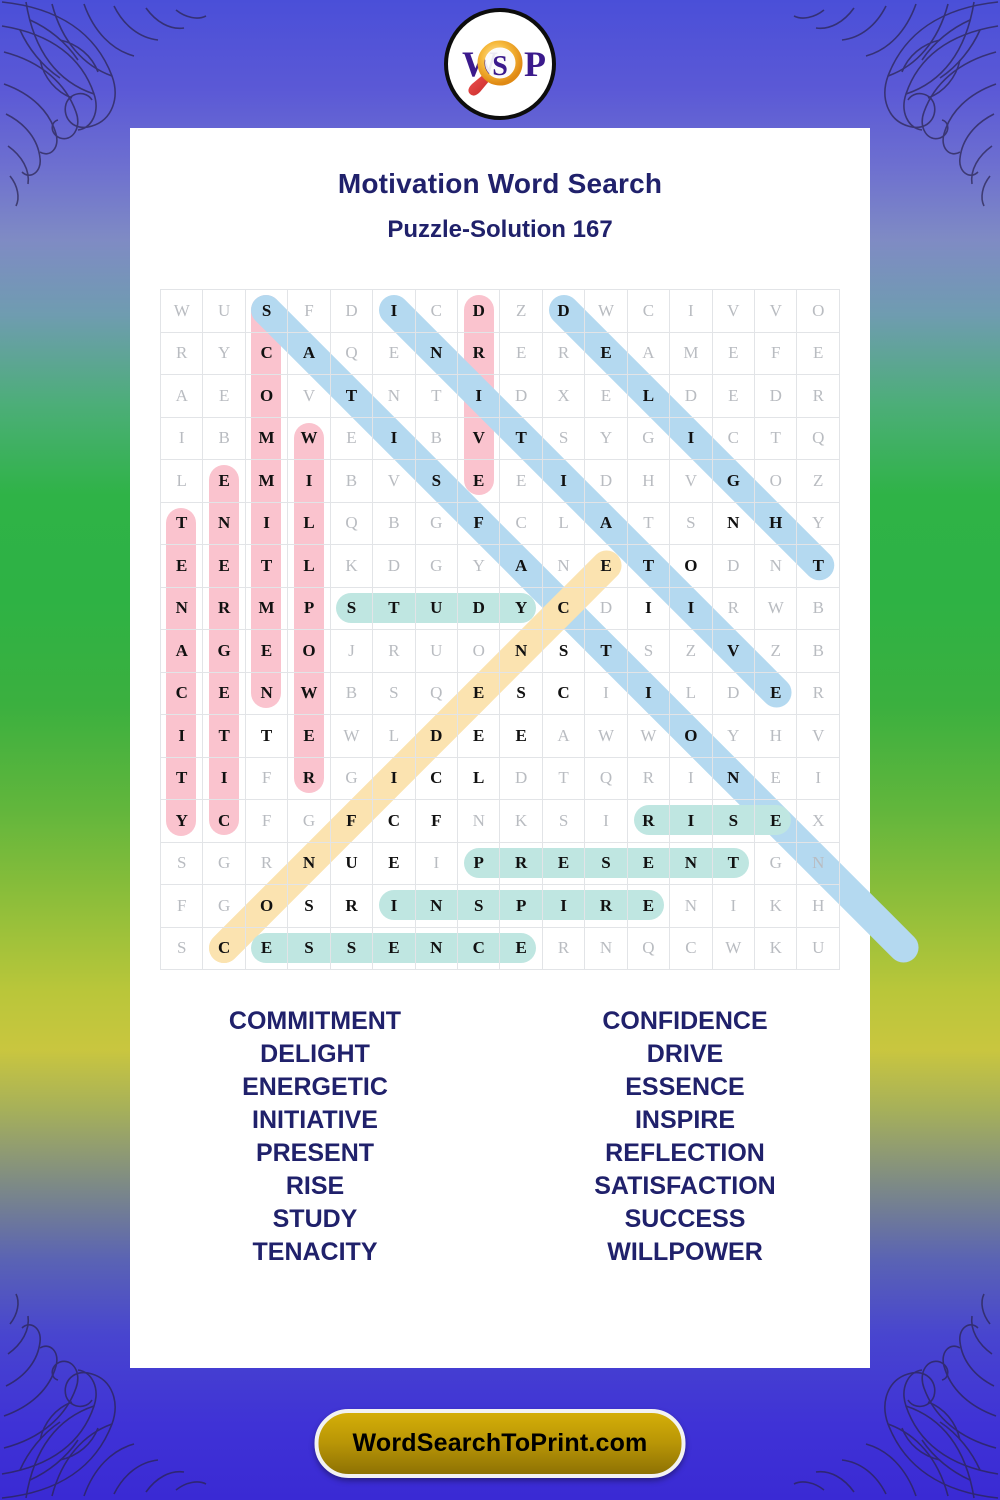 The width and height of the screenshot is (1000, 1500). Describe the element at coordinates (436, 608) in the screenshot. I see `grid-cell: U` at that location.